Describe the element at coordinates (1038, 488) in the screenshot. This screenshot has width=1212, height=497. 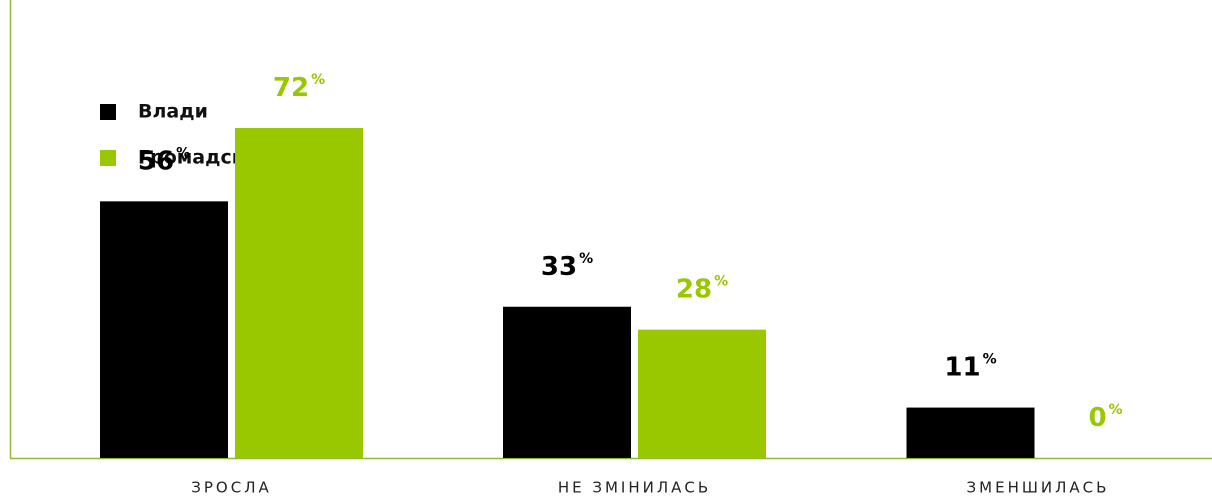
I see `x-tick-label: ЗМЕНШИЛАСЬ` at that location.